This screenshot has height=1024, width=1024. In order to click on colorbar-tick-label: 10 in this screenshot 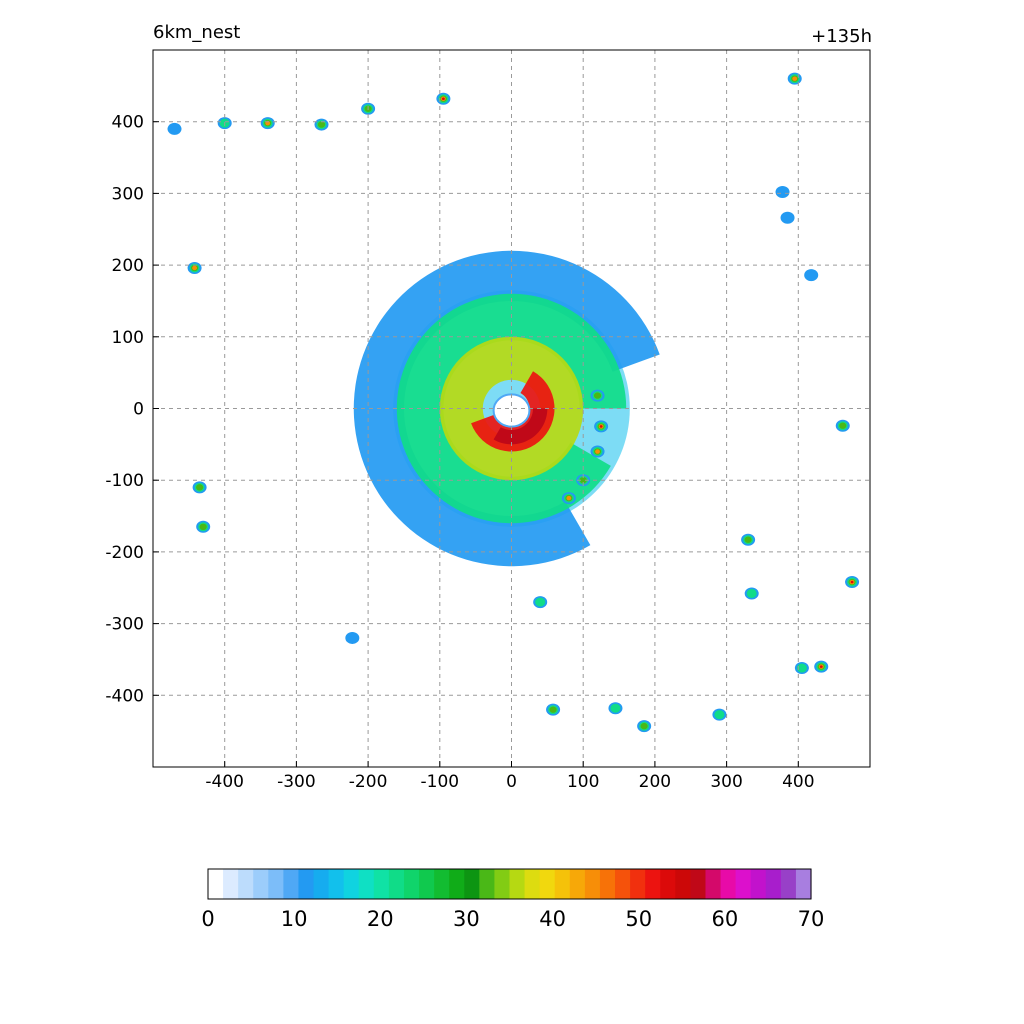, I will do `click(294, 919)`.